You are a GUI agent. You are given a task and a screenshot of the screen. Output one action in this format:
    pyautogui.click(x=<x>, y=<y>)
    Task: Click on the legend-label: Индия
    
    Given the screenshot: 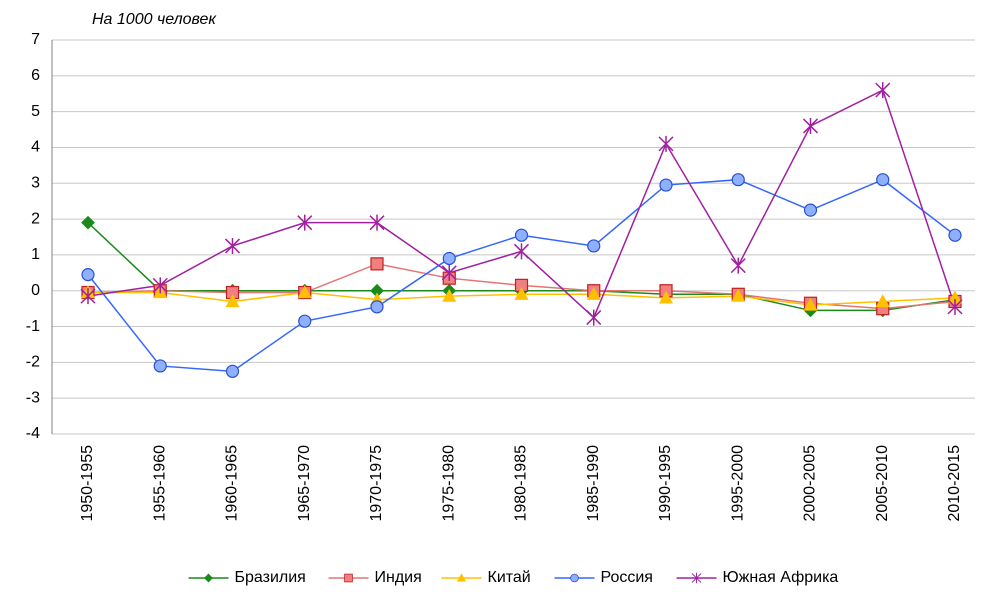 What is the action you would take?
    pyautogui.click(x=398, y=577)
    